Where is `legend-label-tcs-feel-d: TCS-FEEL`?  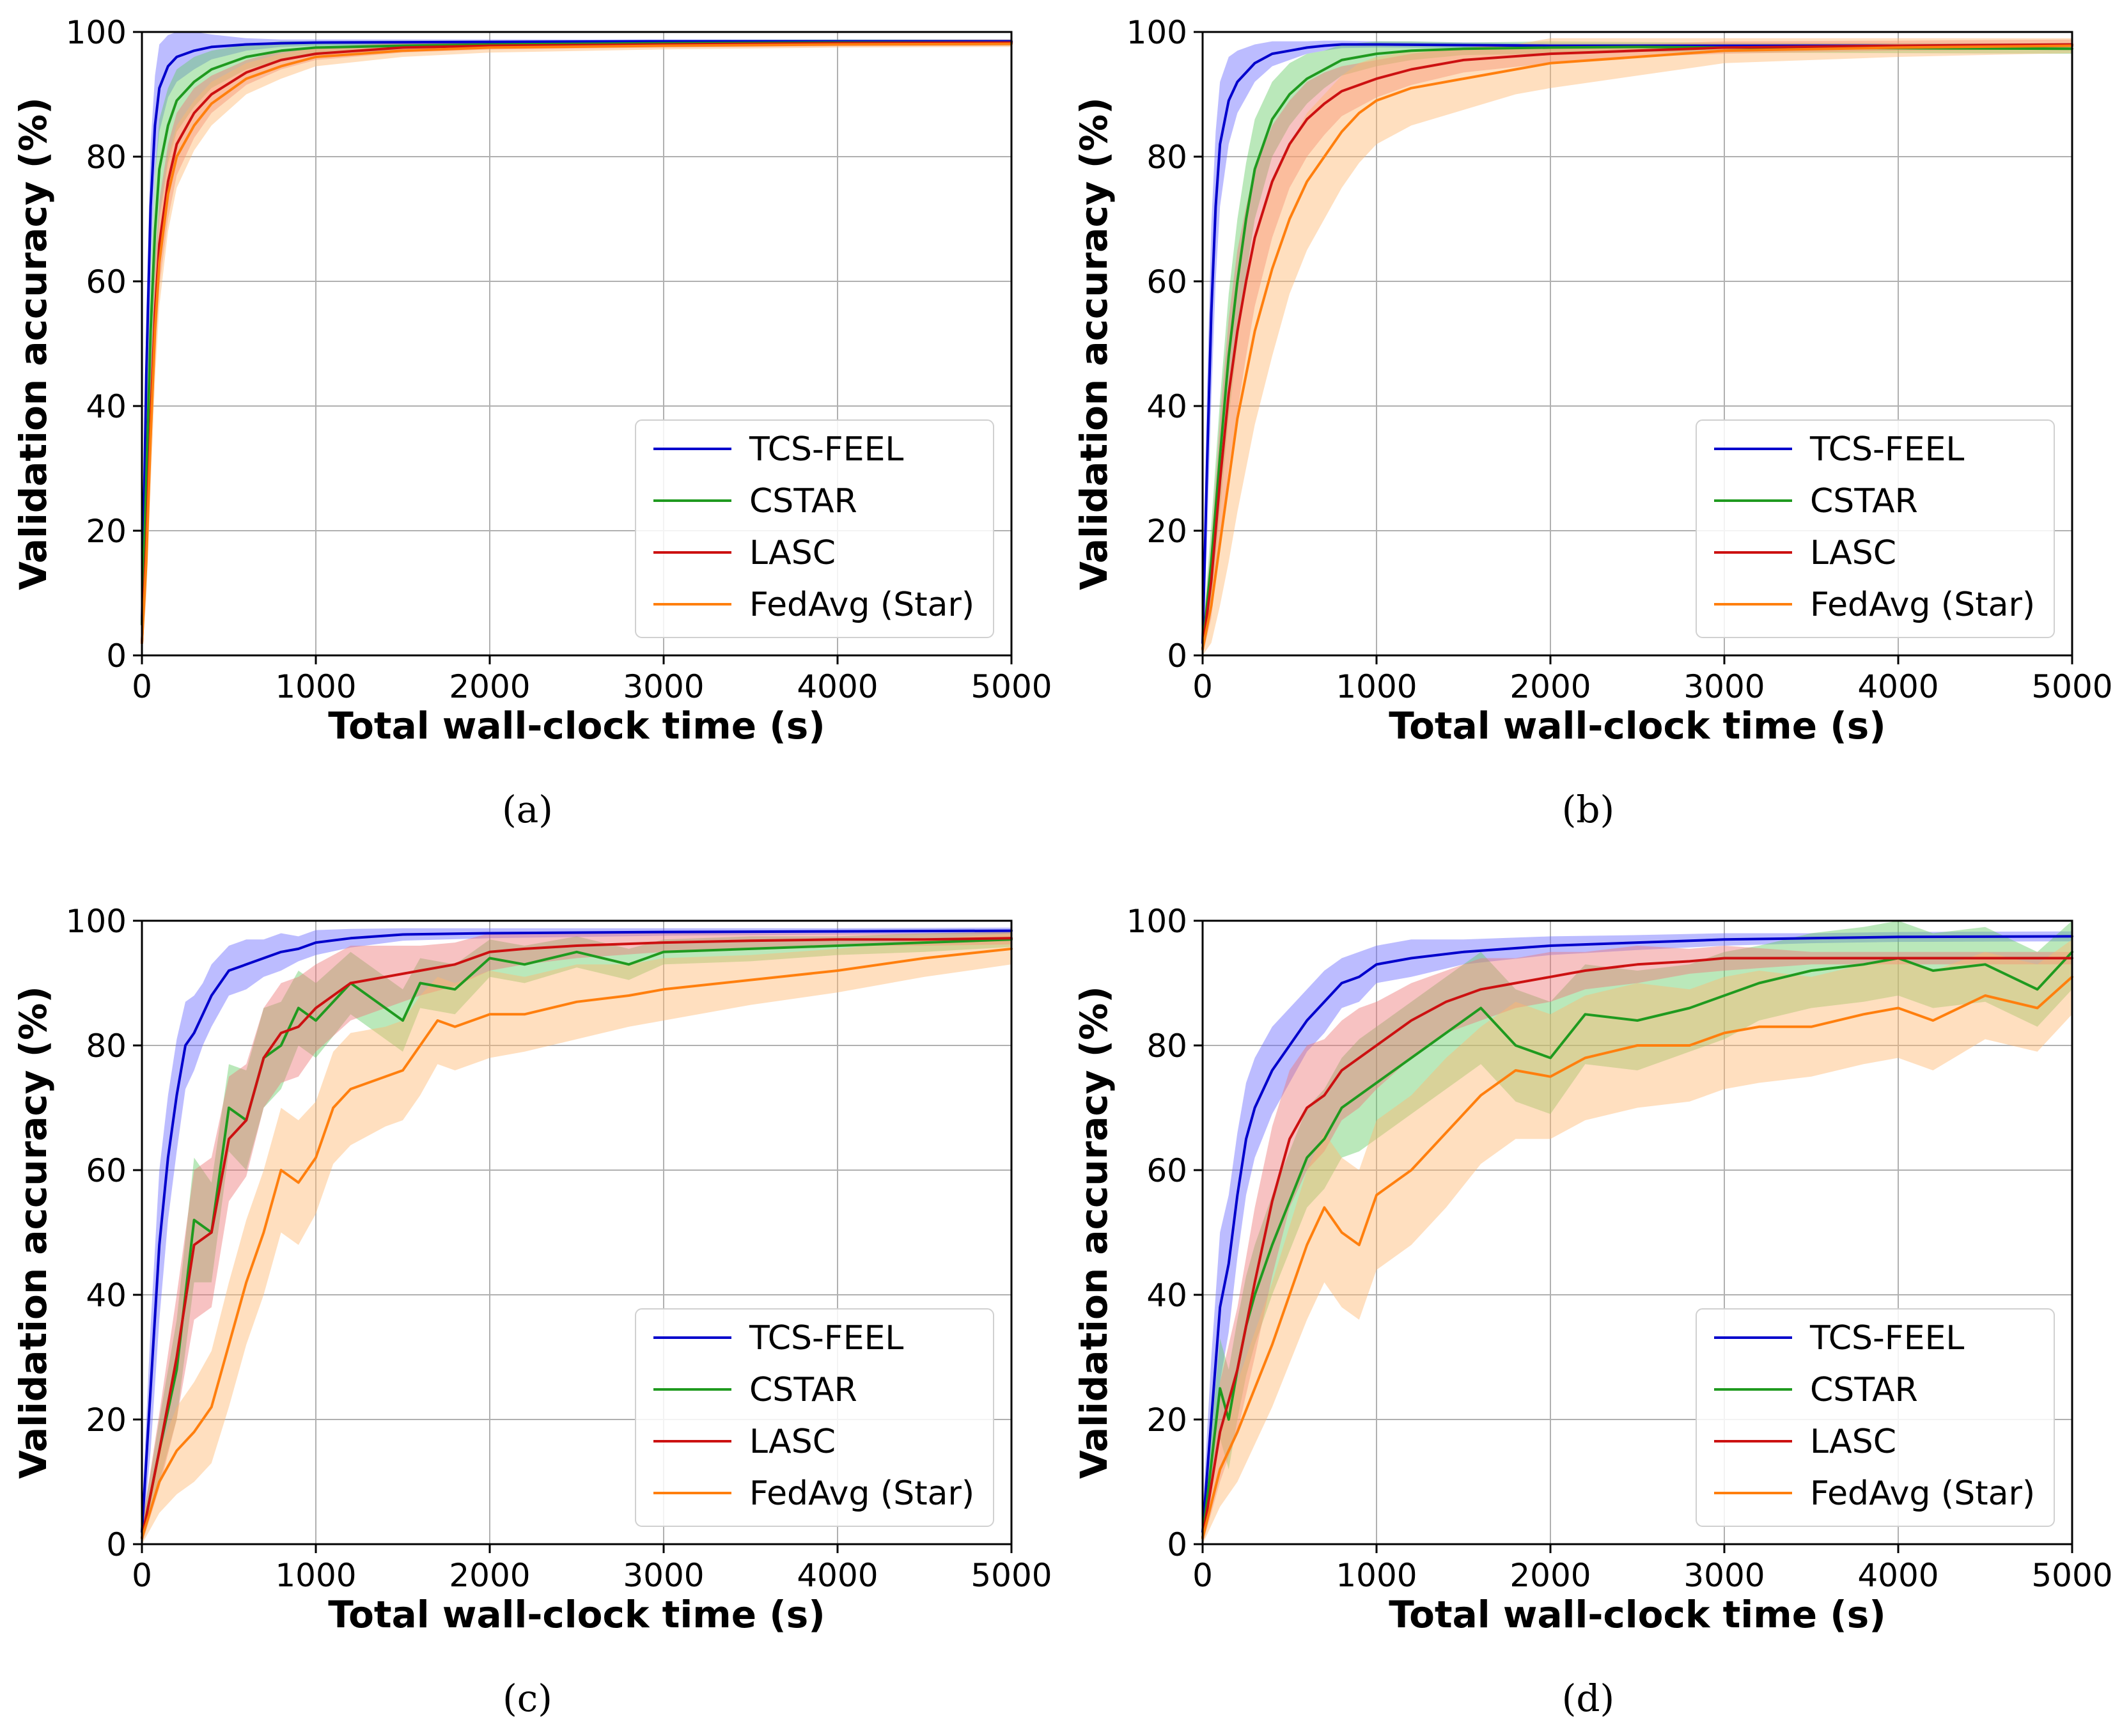 legend-label-tcs-feel-d: TCS-FEEL is located at coordinates (1887, 1338).